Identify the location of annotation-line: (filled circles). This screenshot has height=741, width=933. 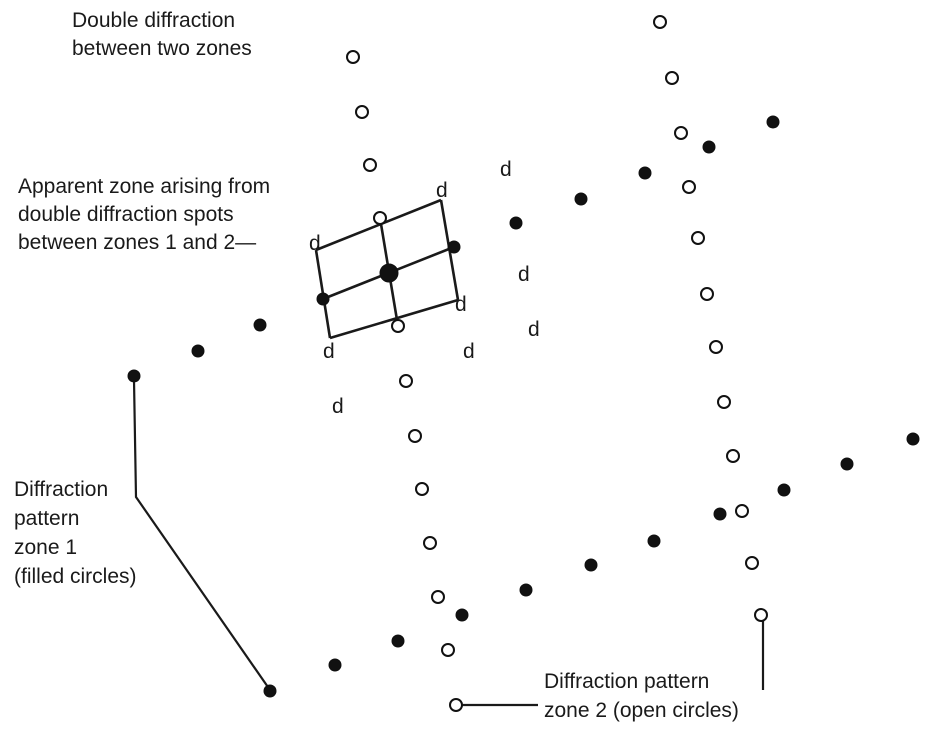
(75, 576).